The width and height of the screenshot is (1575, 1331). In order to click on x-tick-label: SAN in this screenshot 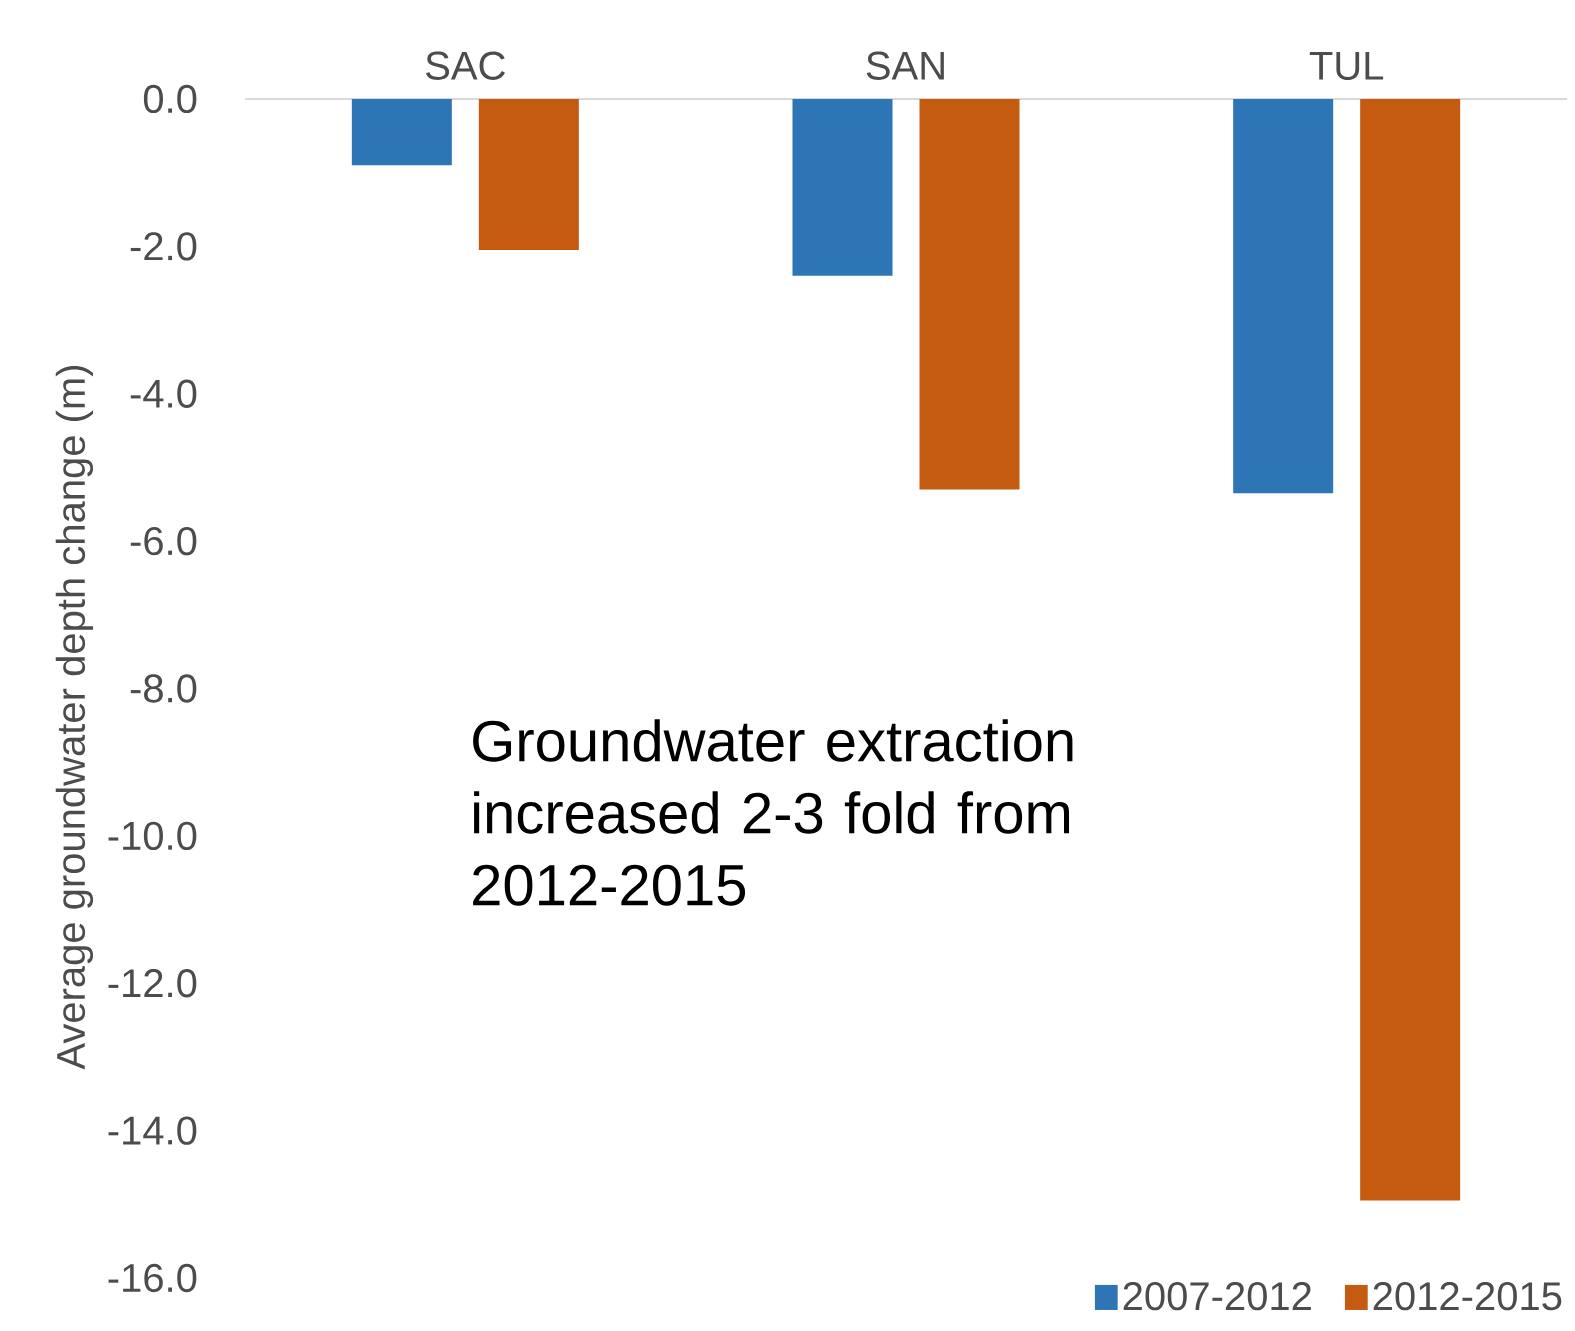, I will do `click(905, 65)`.